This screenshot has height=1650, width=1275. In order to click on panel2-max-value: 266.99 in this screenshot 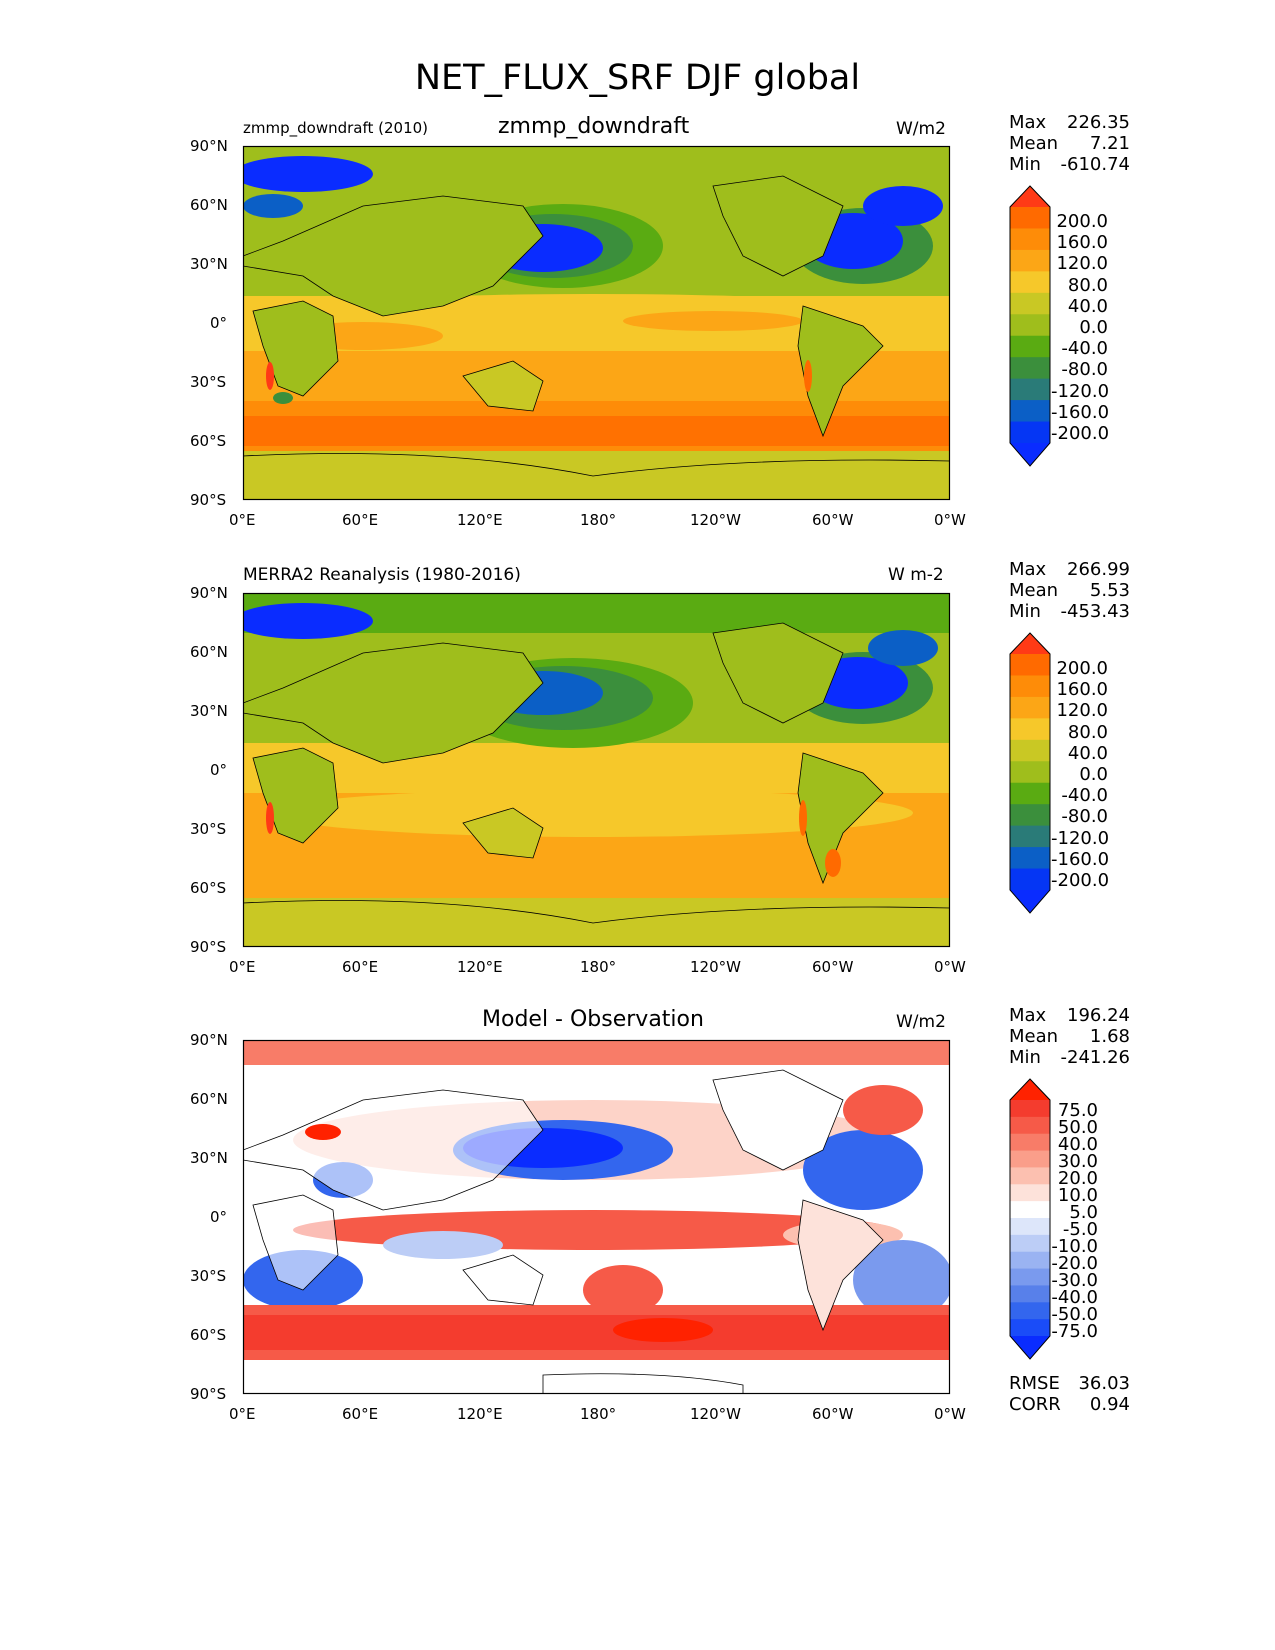, I will do `click(1069, 569)`.